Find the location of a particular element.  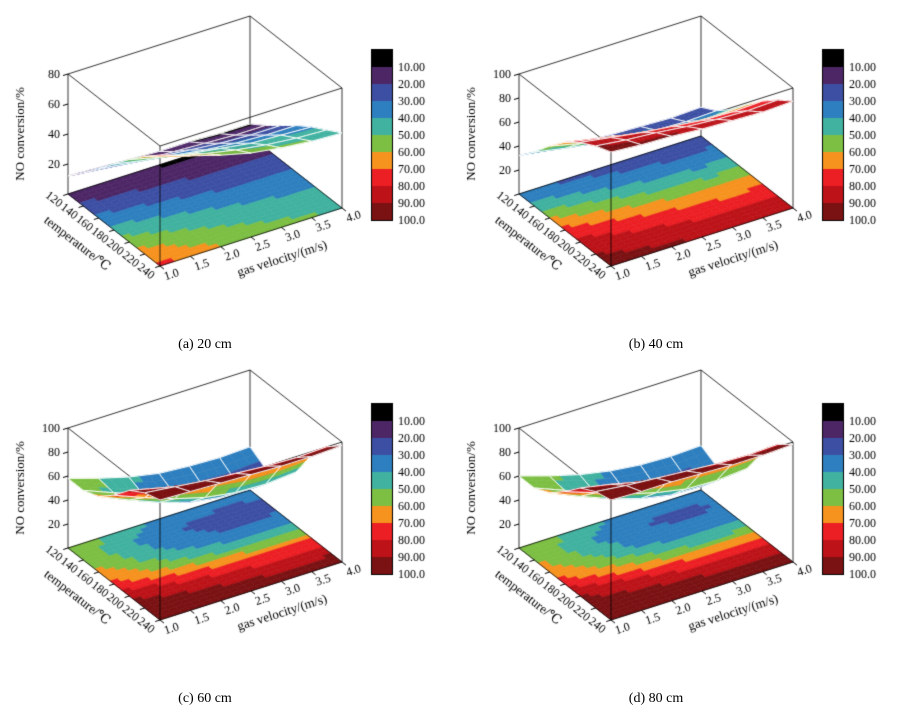

panel-caption-b: (b) 40 cm is located at coordinates (656, 344).